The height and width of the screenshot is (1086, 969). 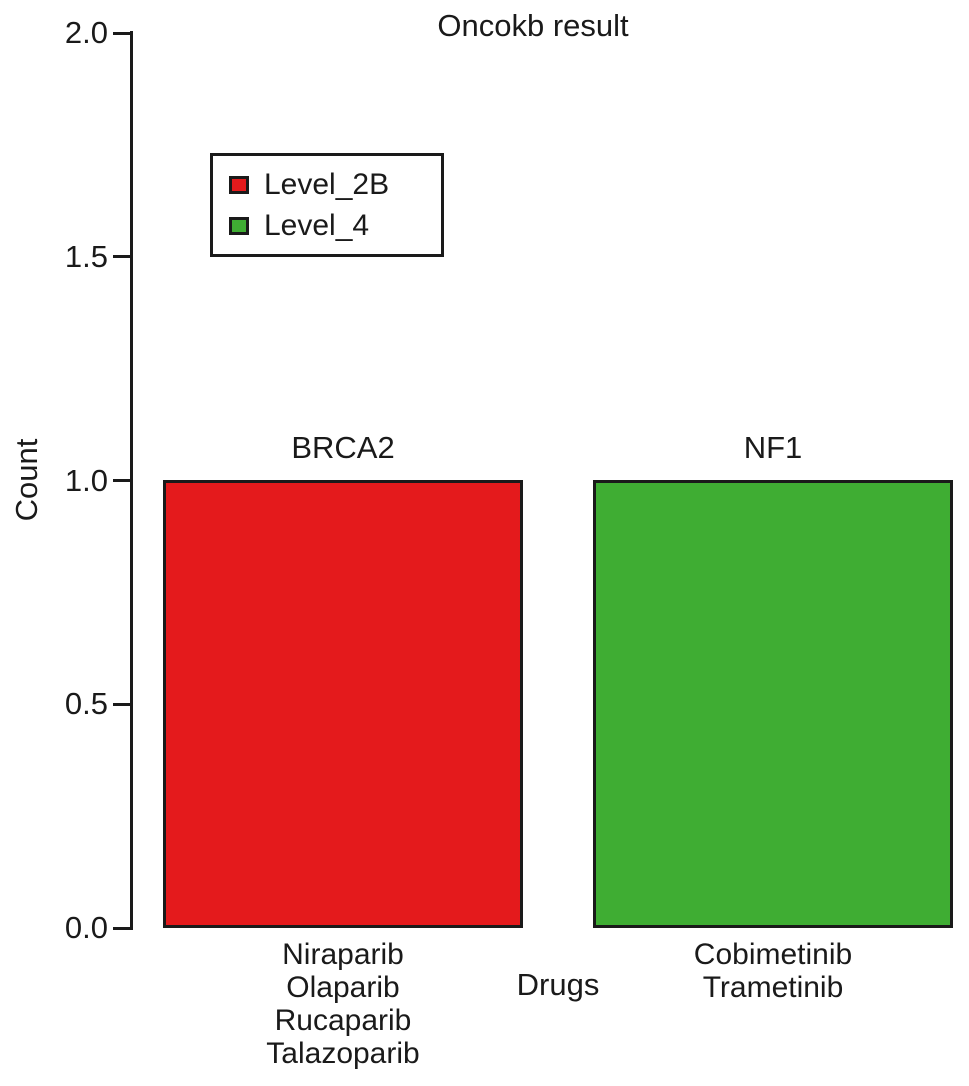 I want to click on bar-label-nf1: NF1, so click(x=773, y=447).